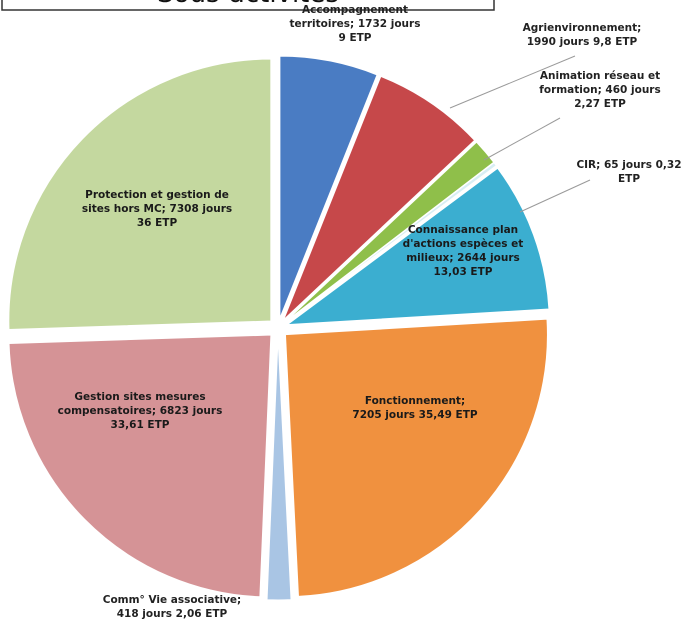  Describe the element at coordinates (414, 415) in the screenshot. I see `data-label-6-line-2: 7205 jours 35,49 ETP` at that location.